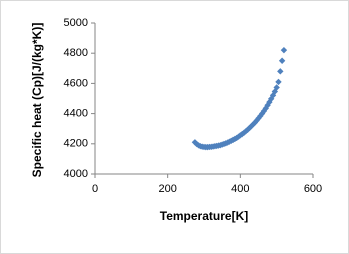  What do you see at coordinates (76, 83) in the screenshot?
I see `y-tick-label: 4600` at bounding box center [76, 83].